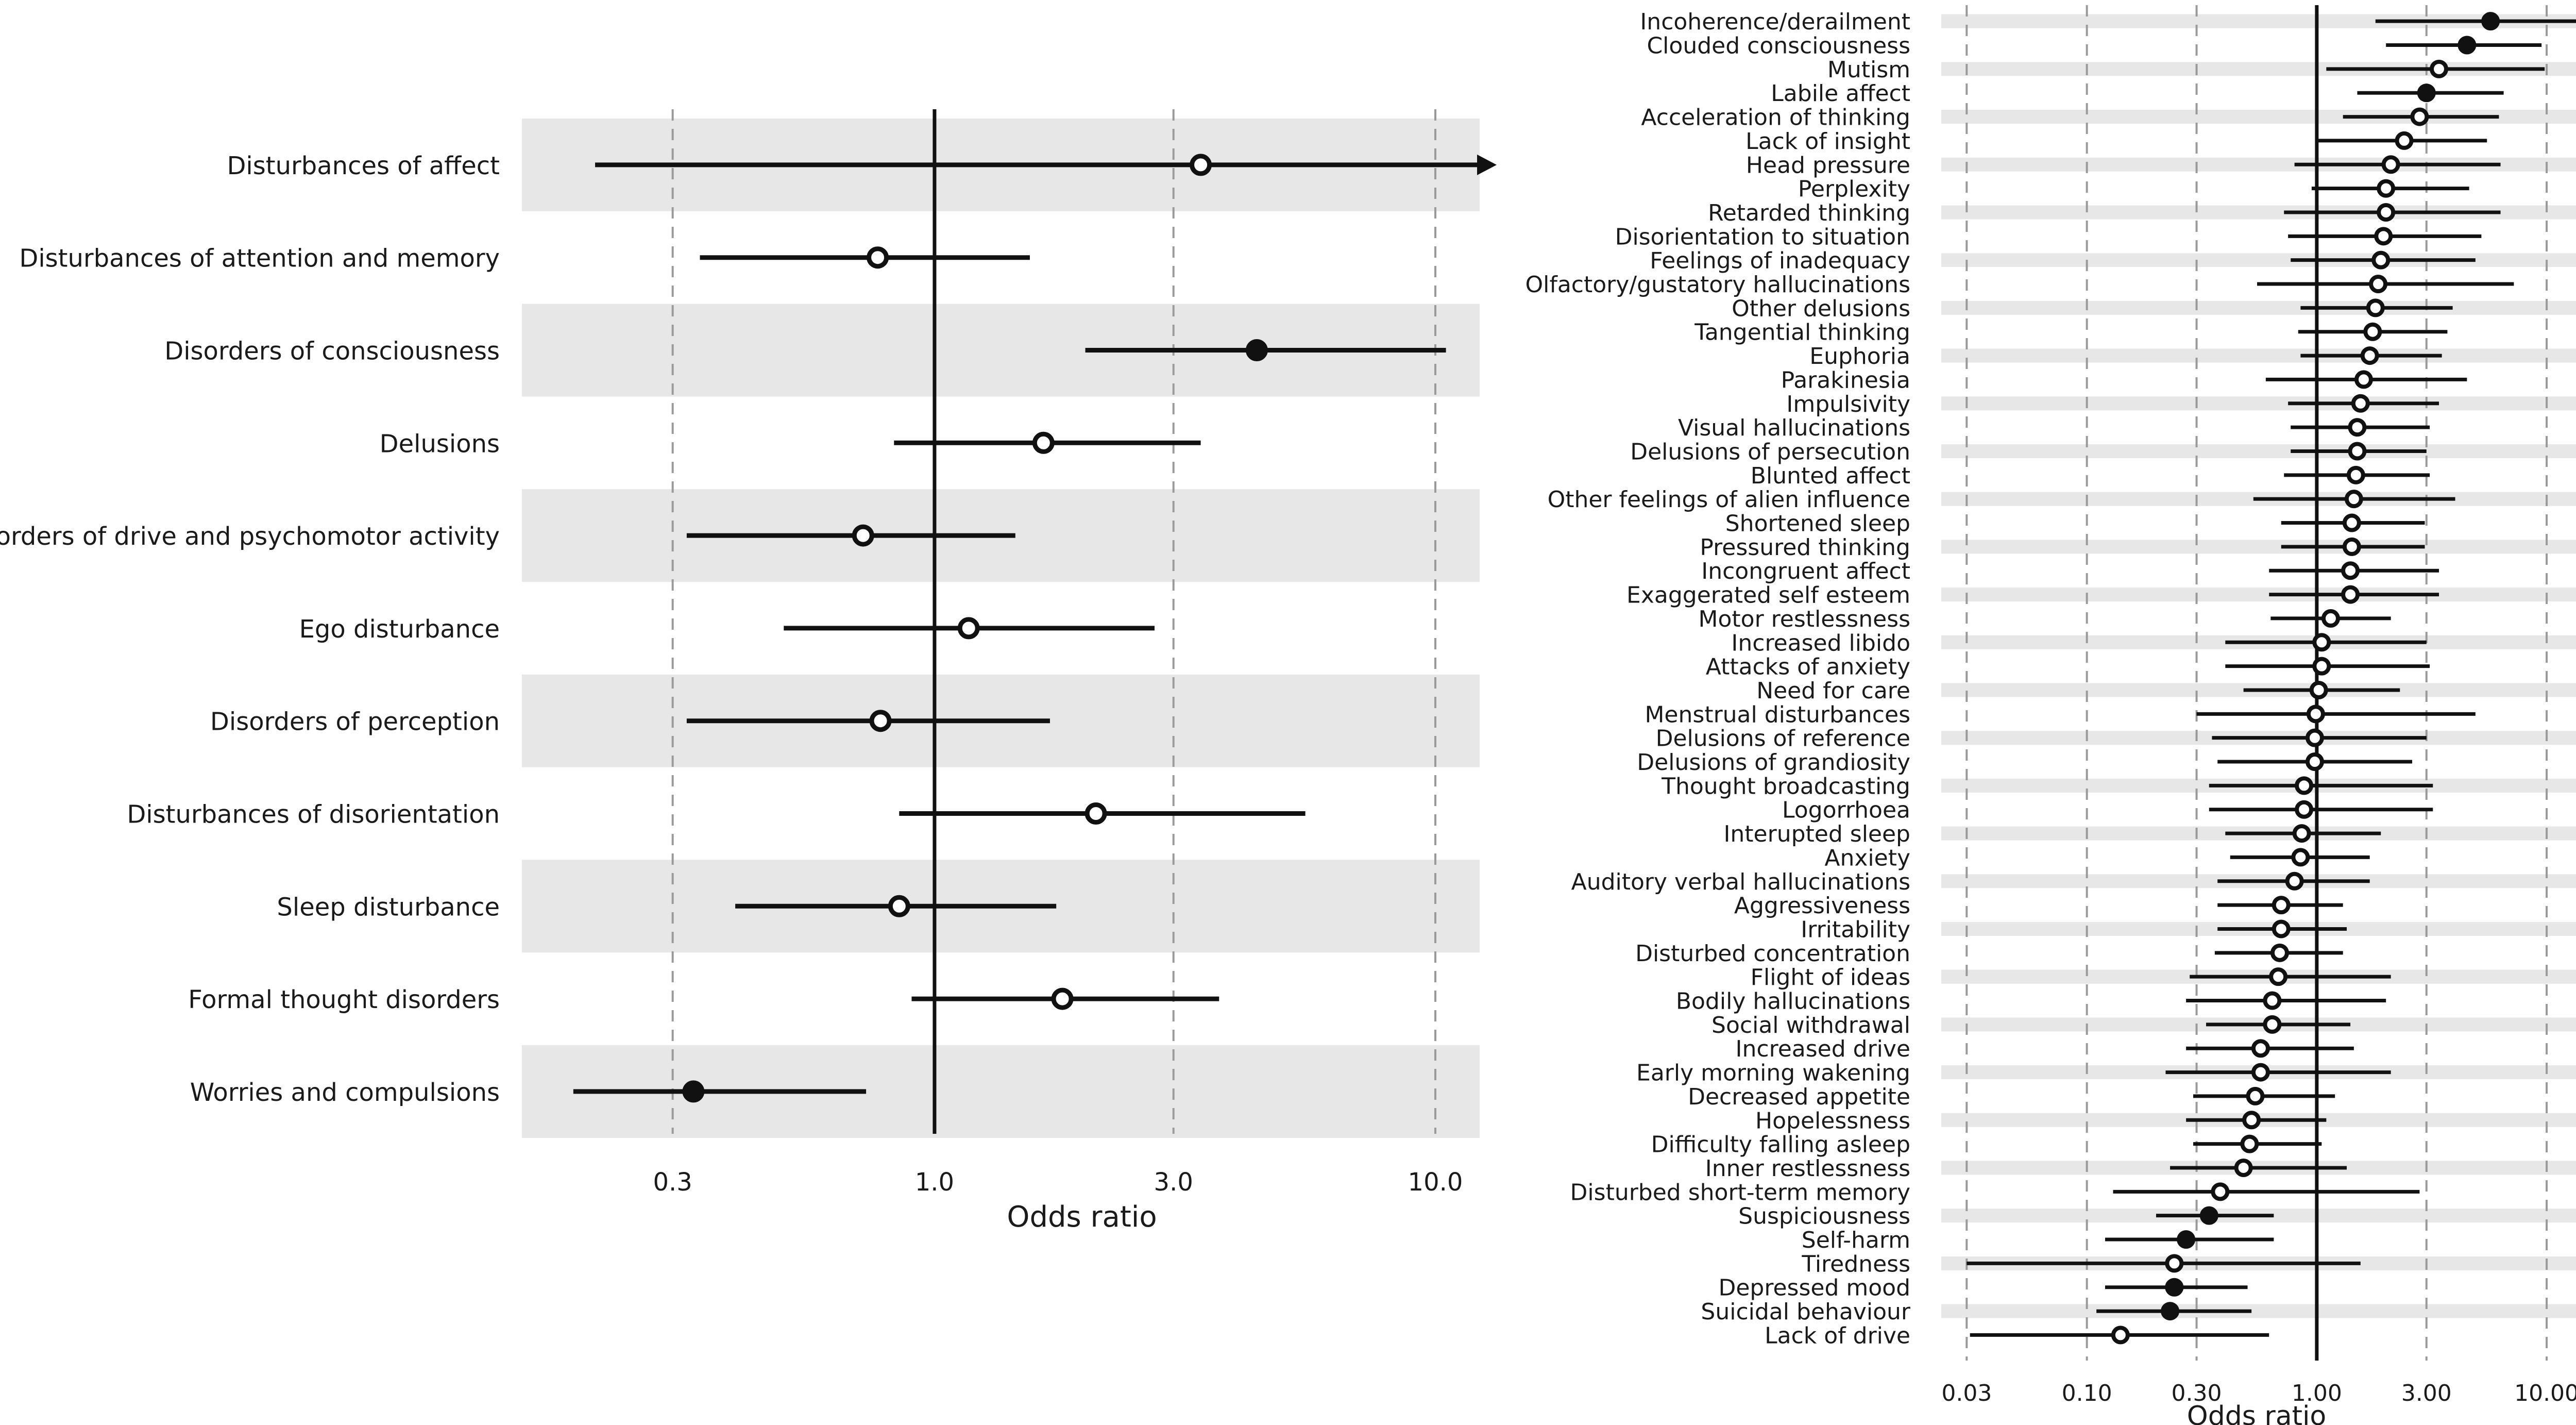 This screenshot has height=1425, width=2576. Describe the element at coordinates (2330, 618) in the screenshot. I see `point-estimate-motor-restlessness` at that location.